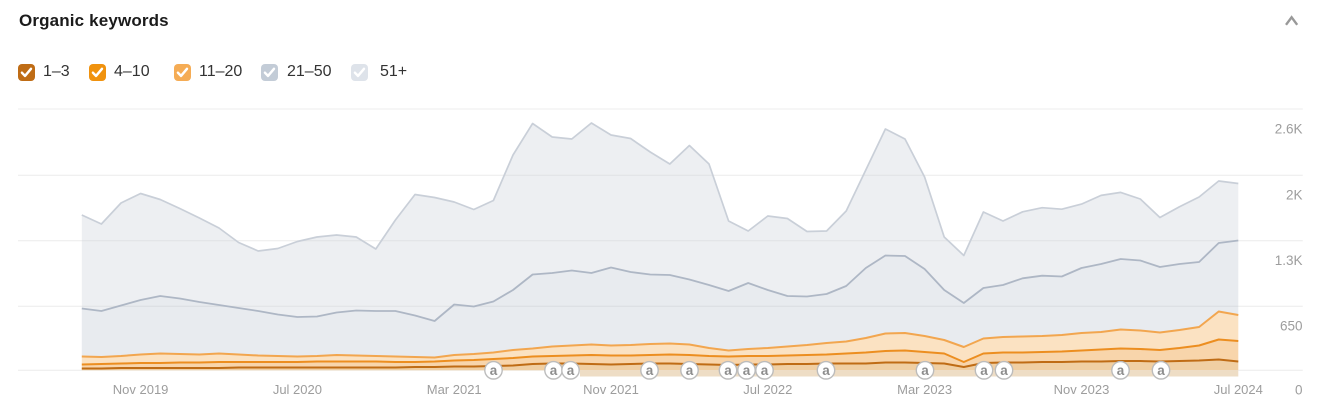  Describe the element at coordinates (1289, 128) in the screenshot. I see `svg-text: 2.6K` at that location.